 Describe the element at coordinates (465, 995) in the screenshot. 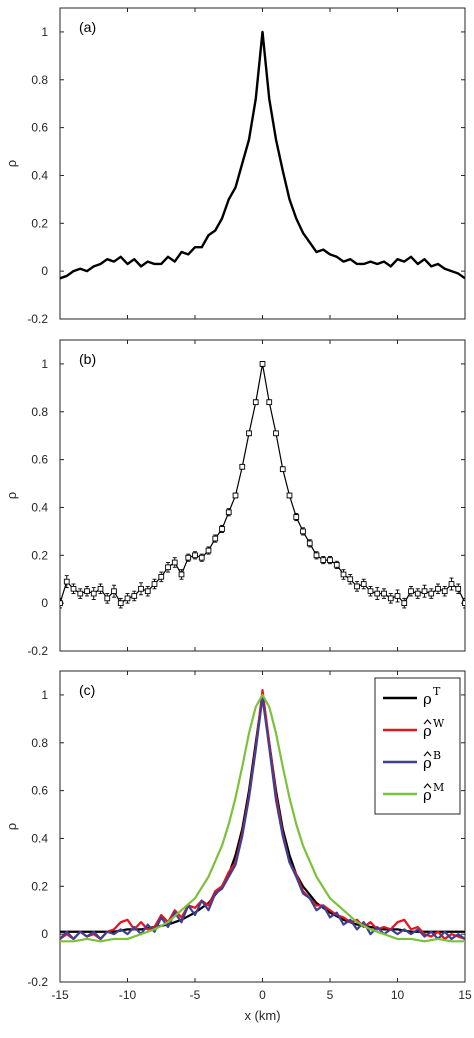

I see `x-tick-label: 15` at that location.